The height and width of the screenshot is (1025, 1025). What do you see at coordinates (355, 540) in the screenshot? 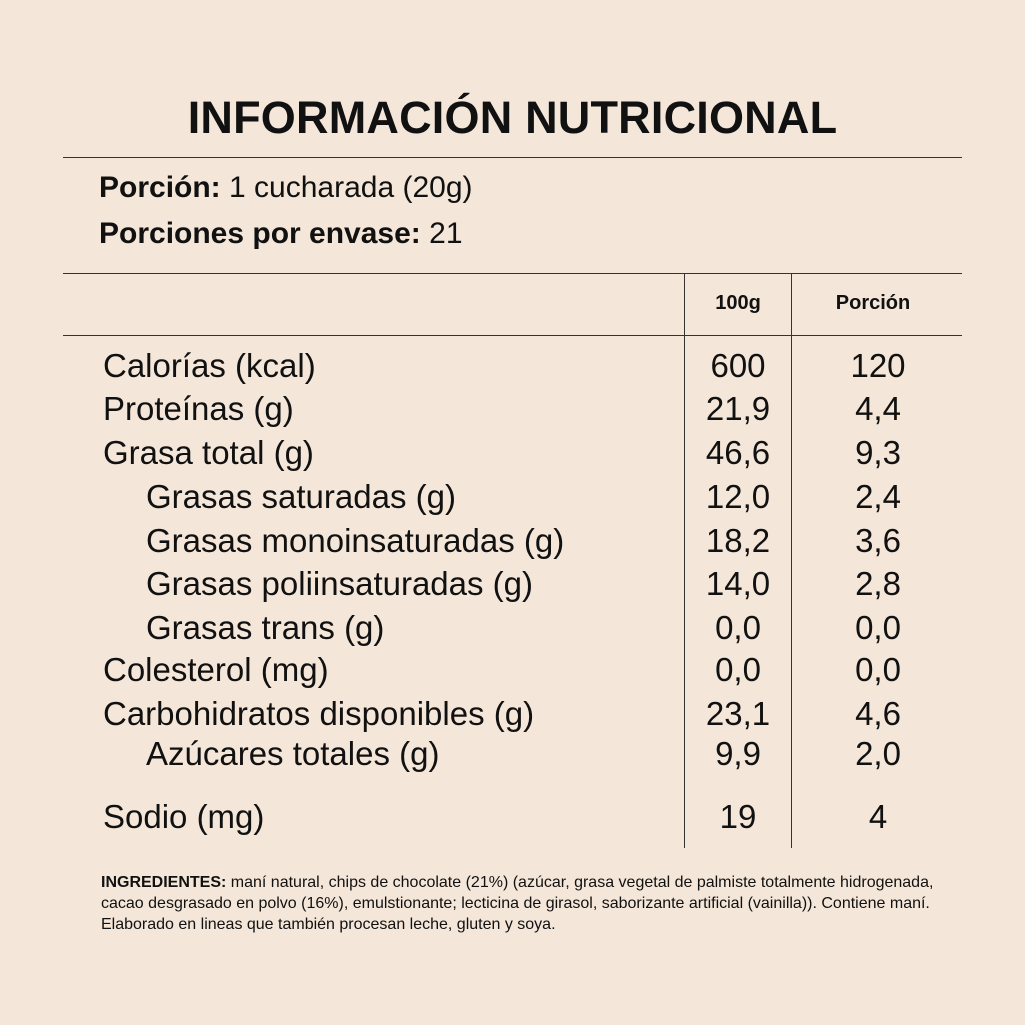
I see `nutrient-label: Grasas monoinsaturadas (g)` at bounding box center [355, 540].